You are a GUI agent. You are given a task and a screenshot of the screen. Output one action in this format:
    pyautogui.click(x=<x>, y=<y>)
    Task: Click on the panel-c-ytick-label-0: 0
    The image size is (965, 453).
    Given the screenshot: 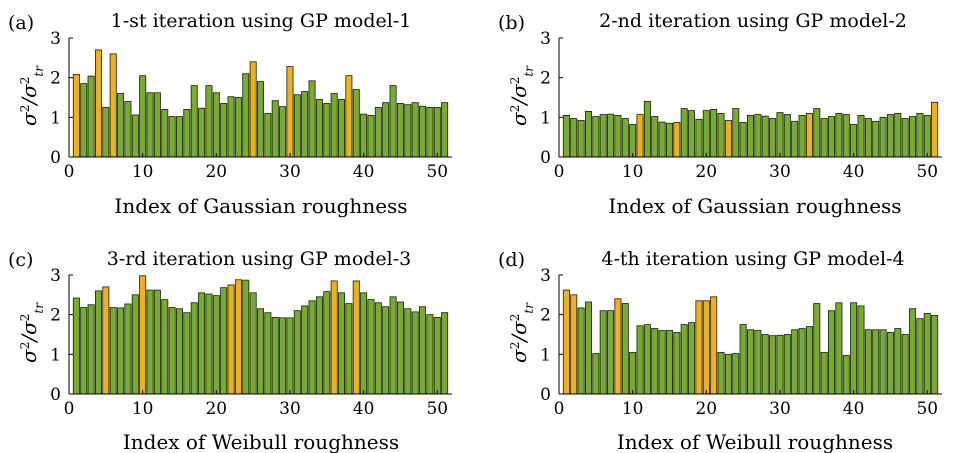 What is the action you would take?
    pyautogui.click(x=55, y=395)
    